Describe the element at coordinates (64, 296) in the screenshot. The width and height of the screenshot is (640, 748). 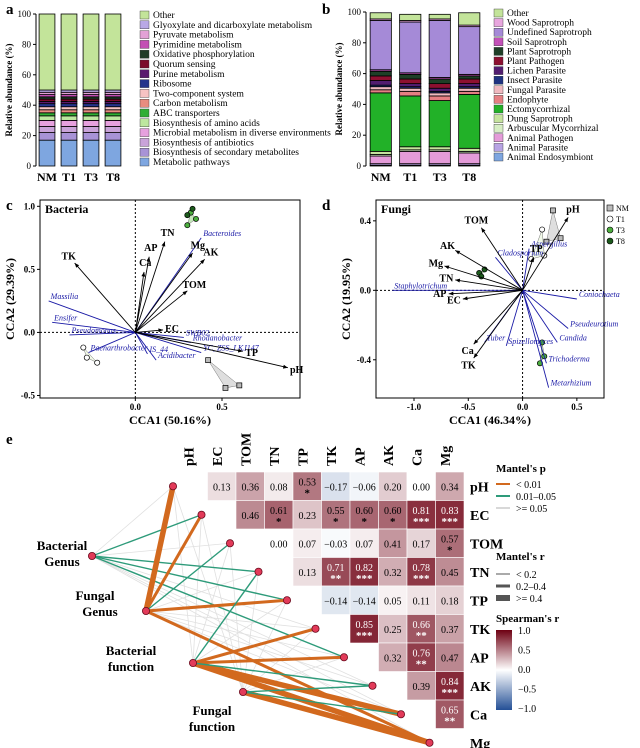
I see `panel-c-taxon-label: Massilia` at that location.